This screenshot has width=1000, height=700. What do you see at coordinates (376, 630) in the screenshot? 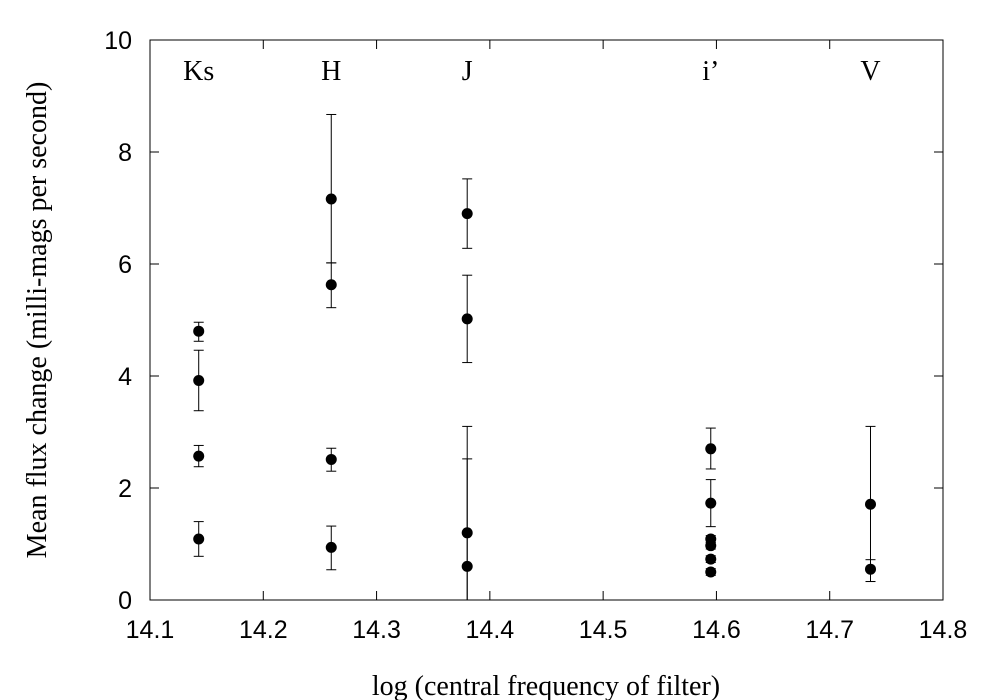
I see `x-tick-label: 14.3` at bounding box center [376, 630].